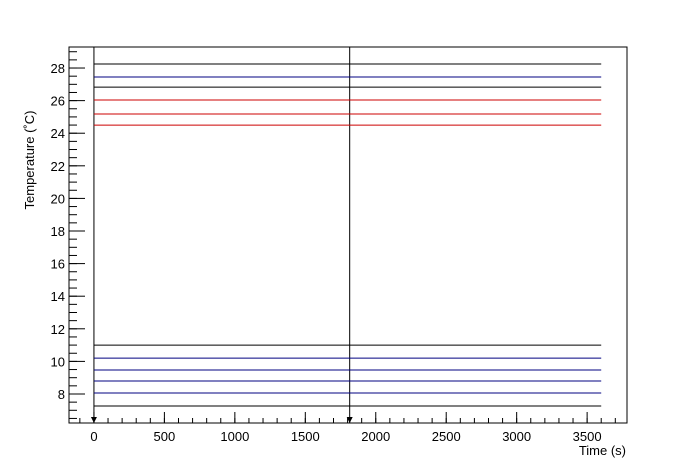  I want to click on x-tick-label: 0, so click(93, 436).